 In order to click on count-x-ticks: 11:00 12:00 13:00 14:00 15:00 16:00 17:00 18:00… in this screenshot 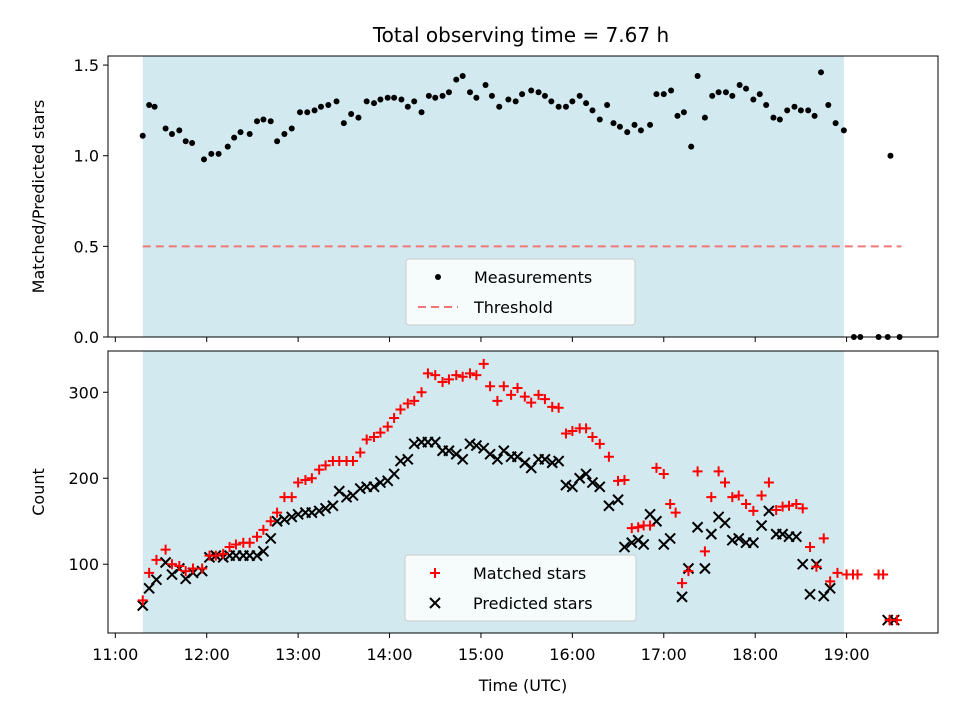, I will do `click(481, 648)`.